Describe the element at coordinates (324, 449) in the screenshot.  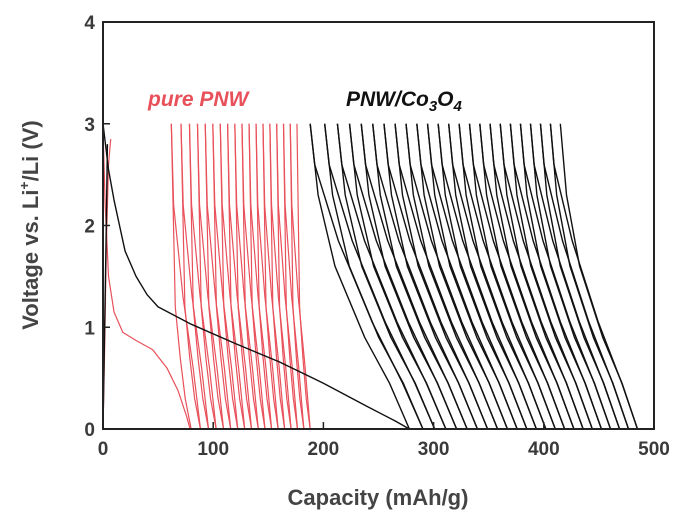
I see `x-tick-label: 200` at that location.